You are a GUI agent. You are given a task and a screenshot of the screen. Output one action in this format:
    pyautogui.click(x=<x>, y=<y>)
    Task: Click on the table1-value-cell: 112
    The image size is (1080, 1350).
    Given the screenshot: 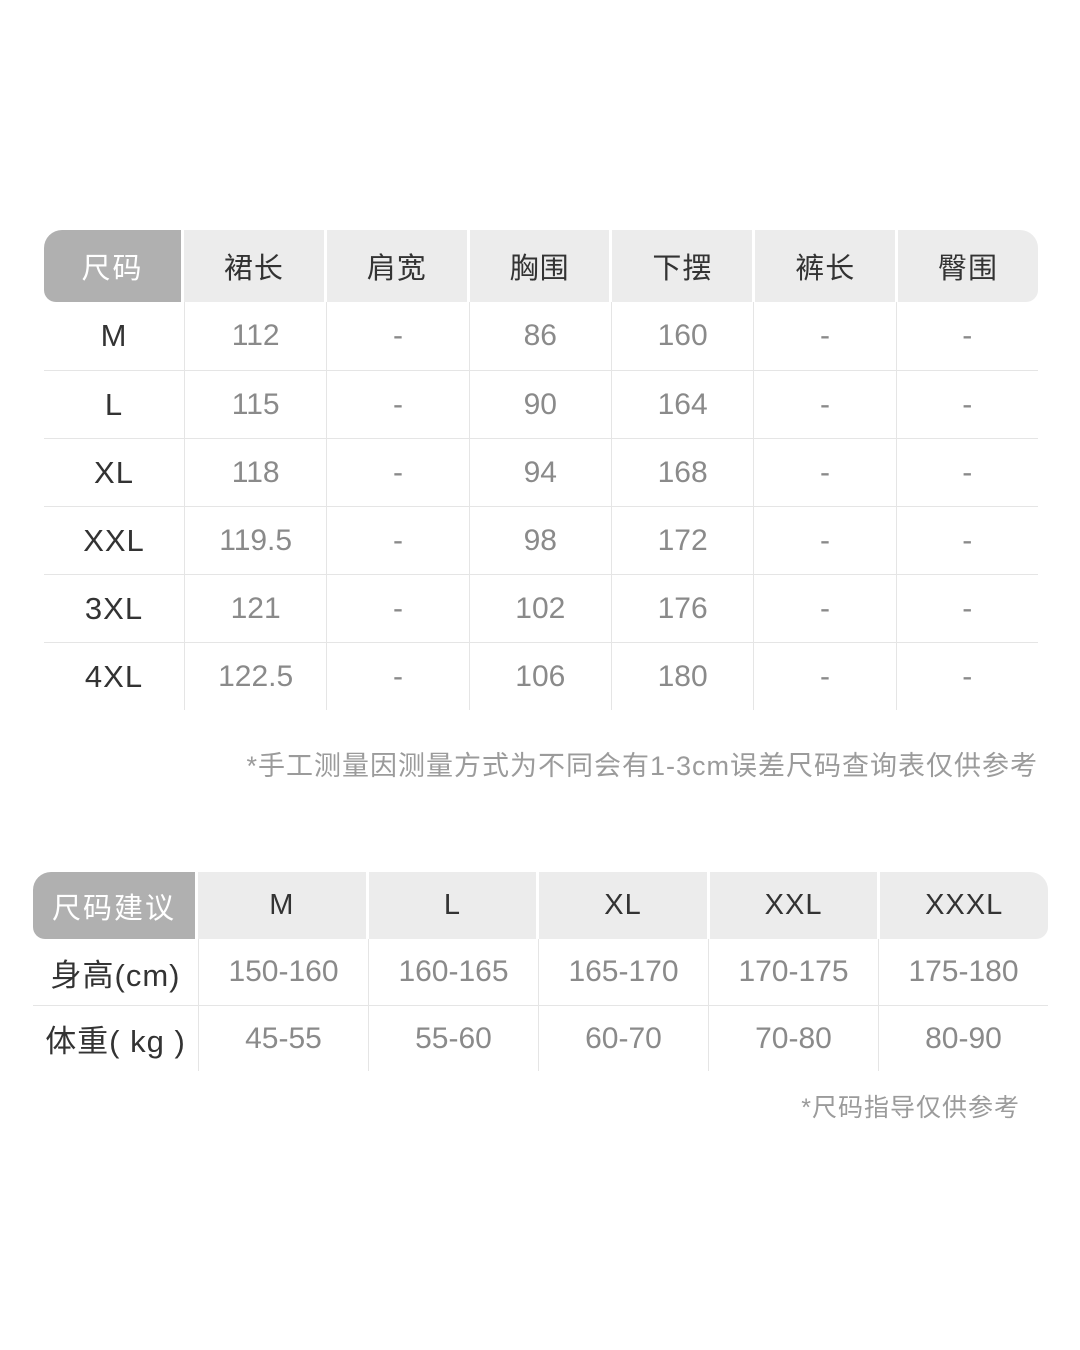 What is the action you would take?
    pyautogui.click(x=255, y=336)
    